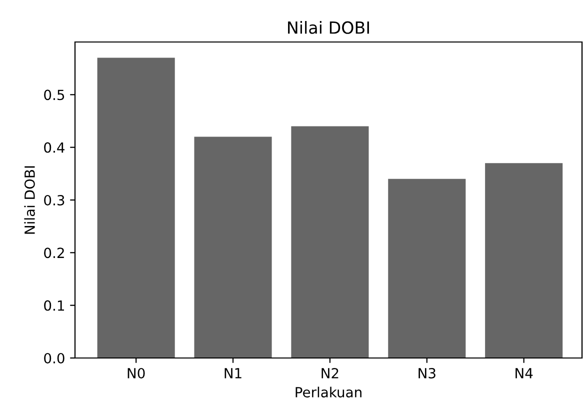 This screenshot has height=408, width=583. Describe the element at coordinates (330, 373) in the screenshot. I see `x-tick-label: N2` at that location.